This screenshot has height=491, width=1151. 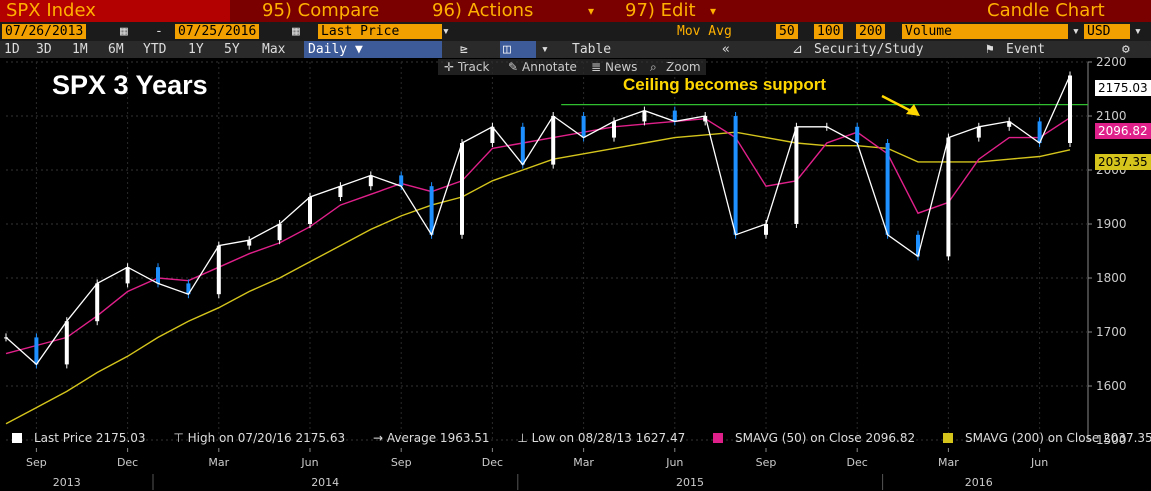 I want to click on ma3-input: 200, so click(x=871, y=31).